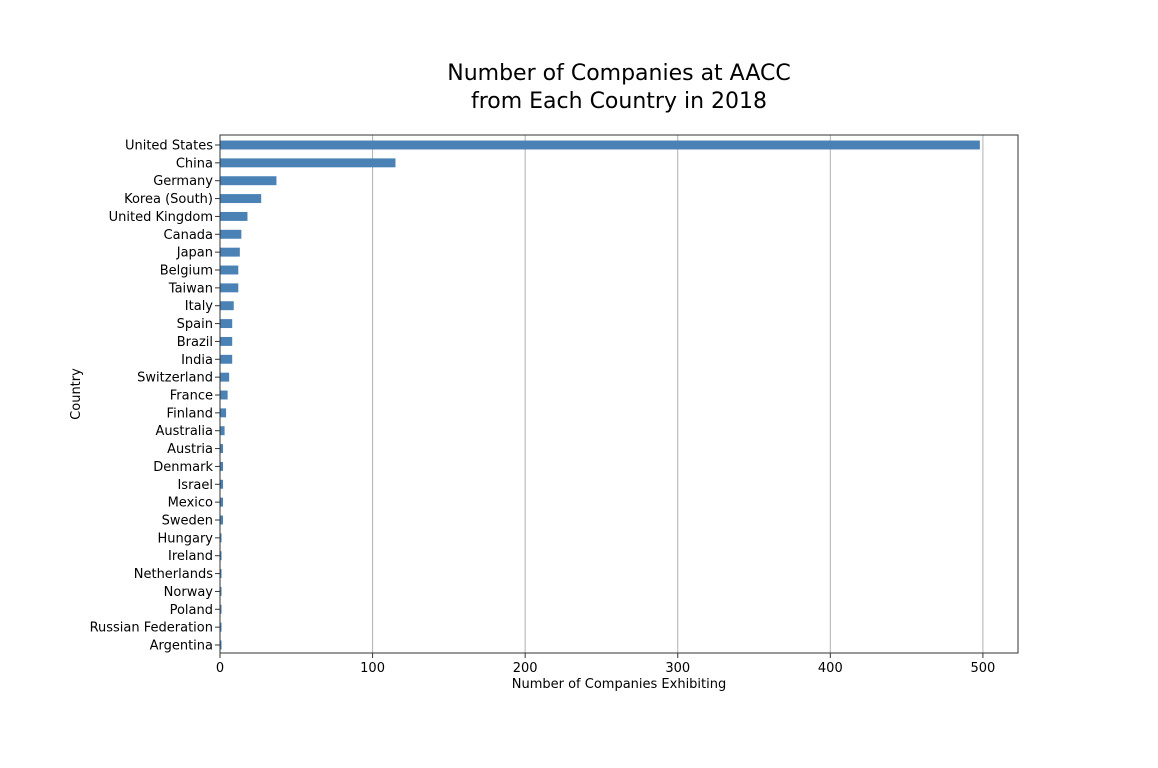 This screenshot has height=768, width=1158. I want to click on x-tick-label: 400, so click(830, 668).